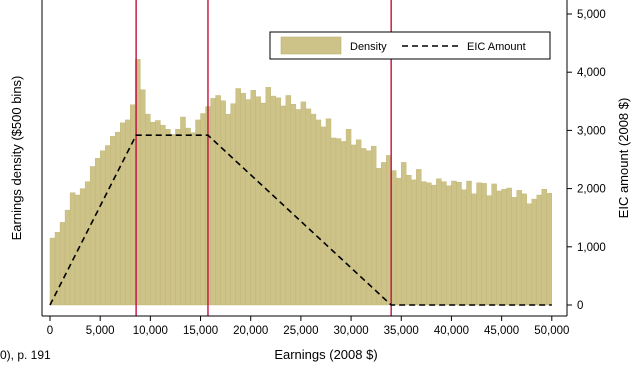 Image resolution: width=638 pixels, height=368 pixels. Describe the element at coordinates (551, 331) in the screenshot. I see `x-tick-label: 50,000` at that location.